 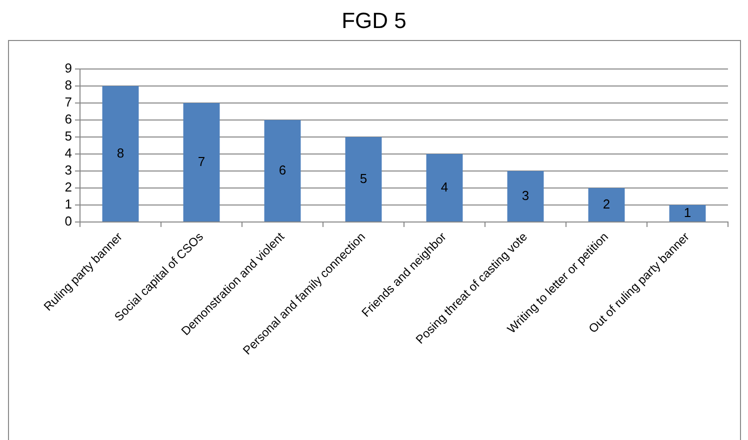 I want to click on data-label: 2, so click(x=606, y=204).